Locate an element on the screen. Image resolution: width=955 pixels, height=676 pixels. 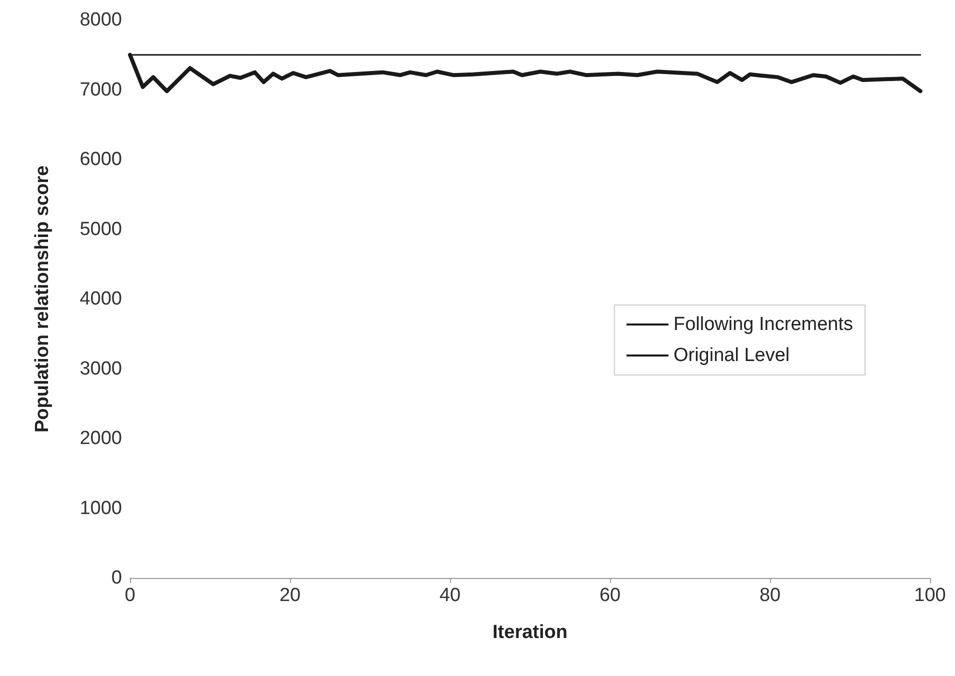
y-tick-label: 0 is located at coordinates (116, 578).